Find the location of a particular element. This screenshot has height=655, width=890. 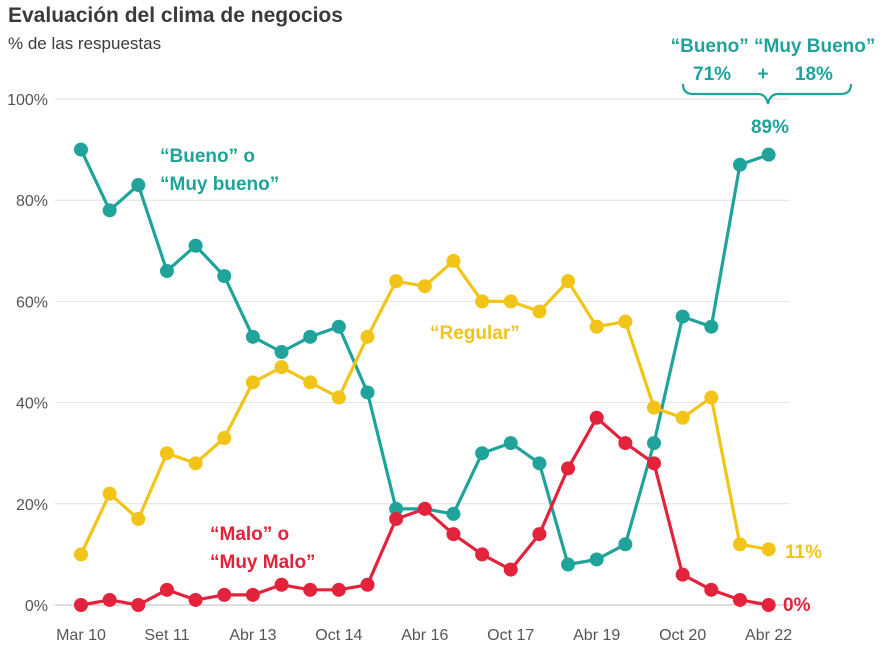

bueno-label-line2: “Muy bueno” is located at coordinates (219, 184).